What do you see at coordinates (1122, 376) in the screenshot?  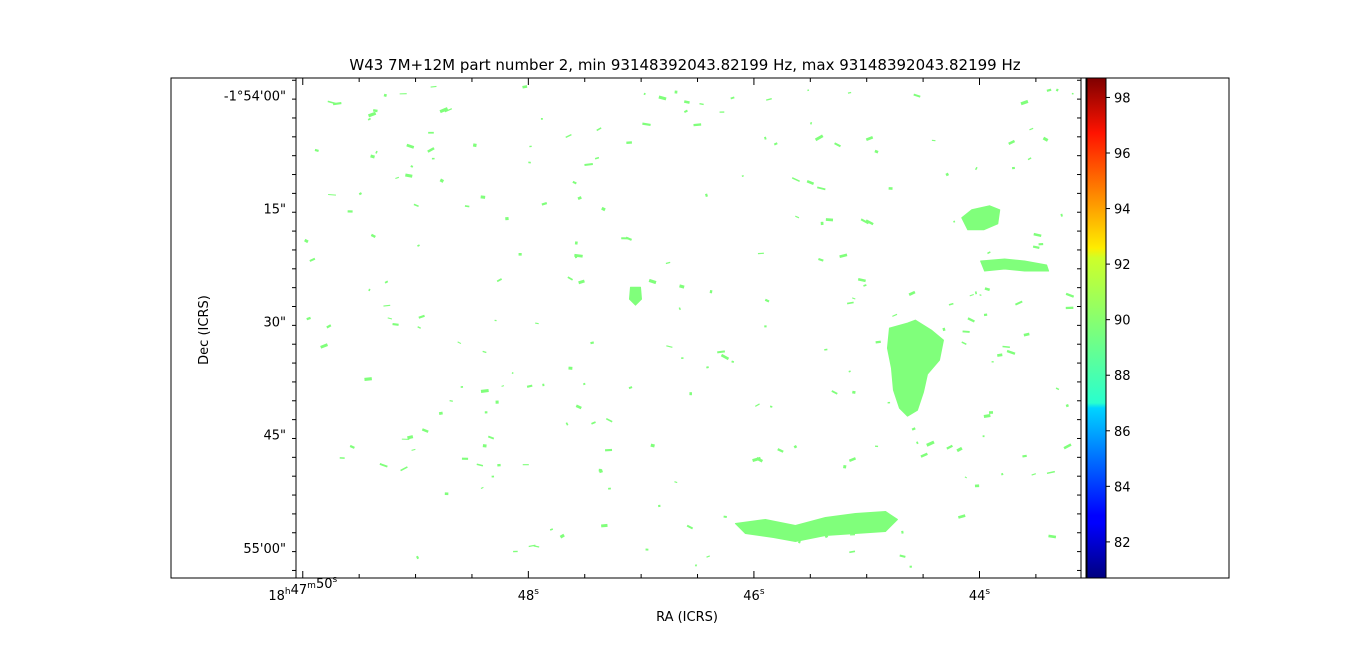 I see `colorbar-tick-label: 88` at bounding box center [1122, 376].